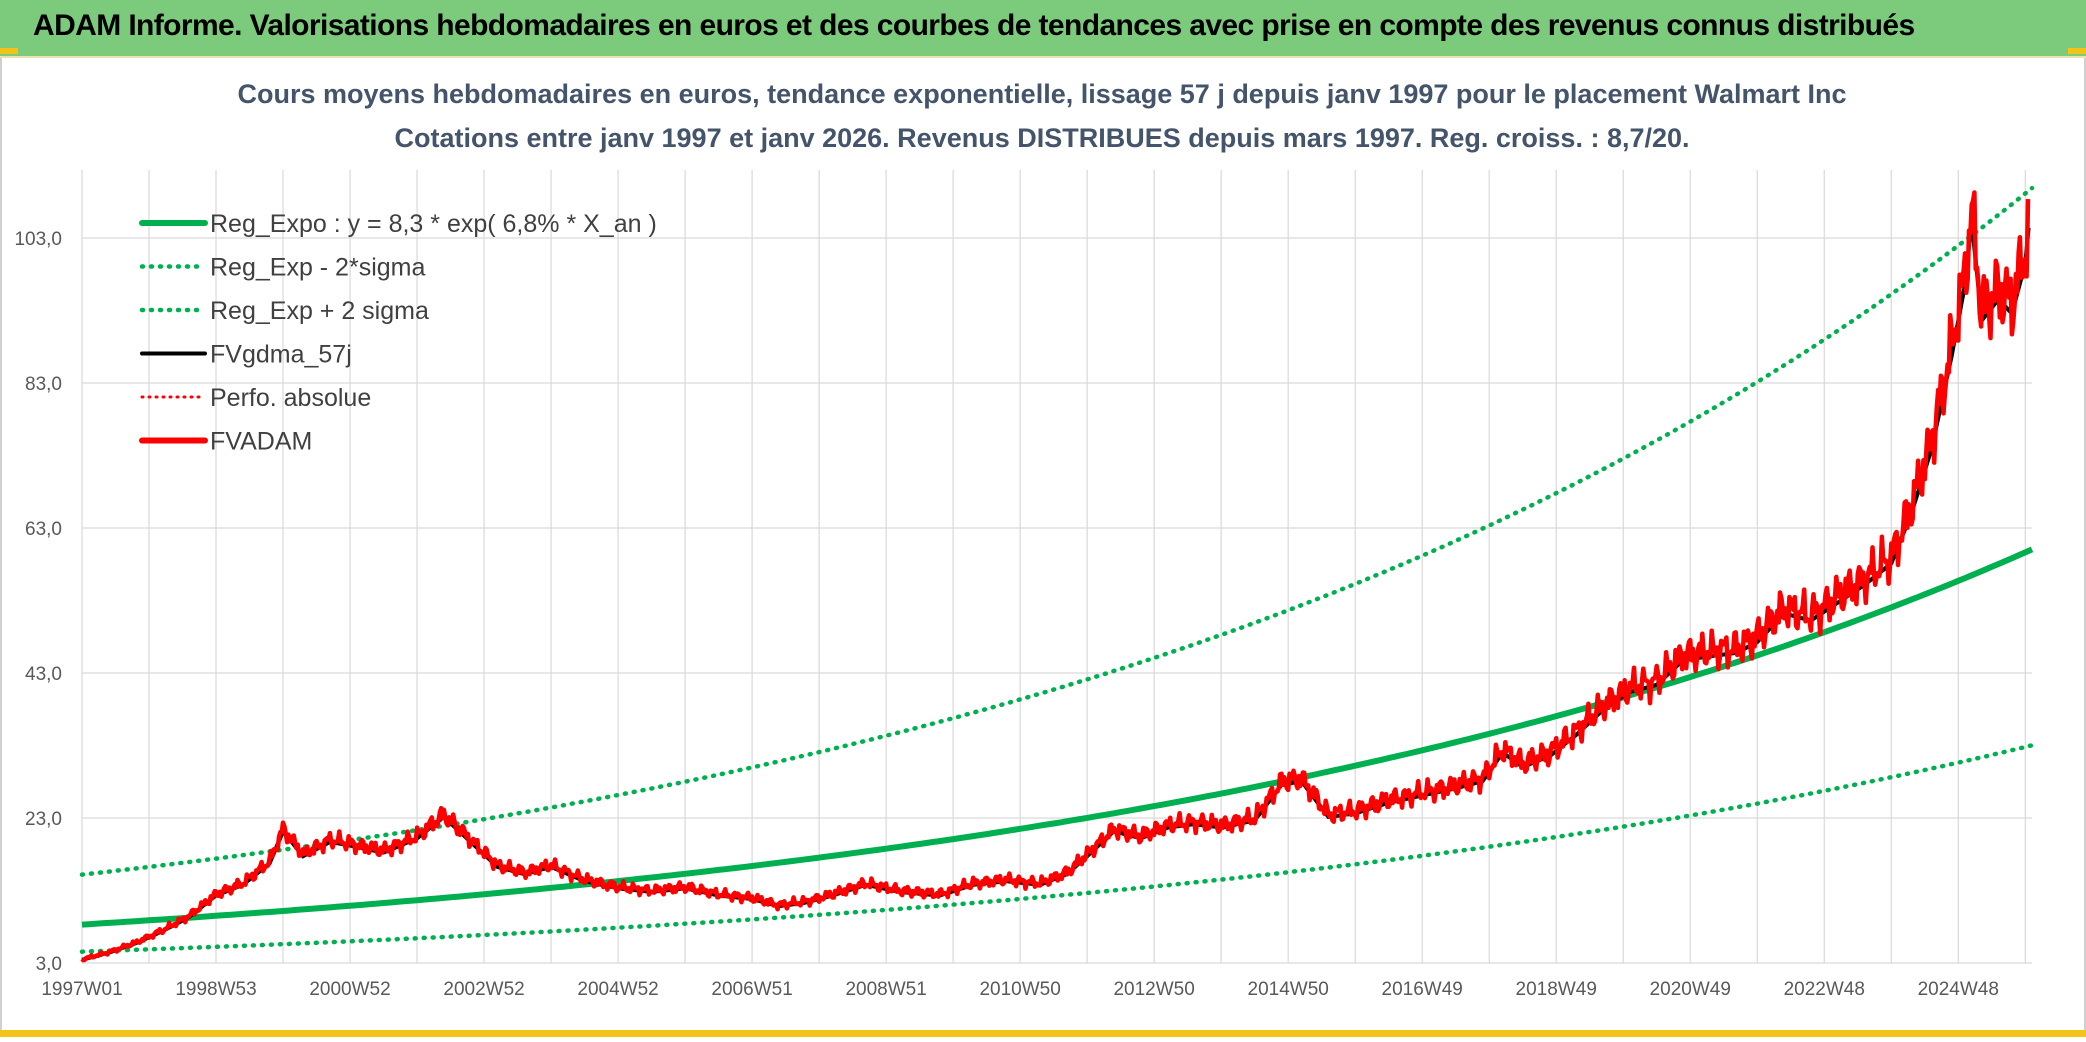 The height and width of the screenshot is (1042, 2086). I want to click on legend-label: Reg_Expo : y = 8,3 * exp( 6,8% * X_an ), so click(433, 224).